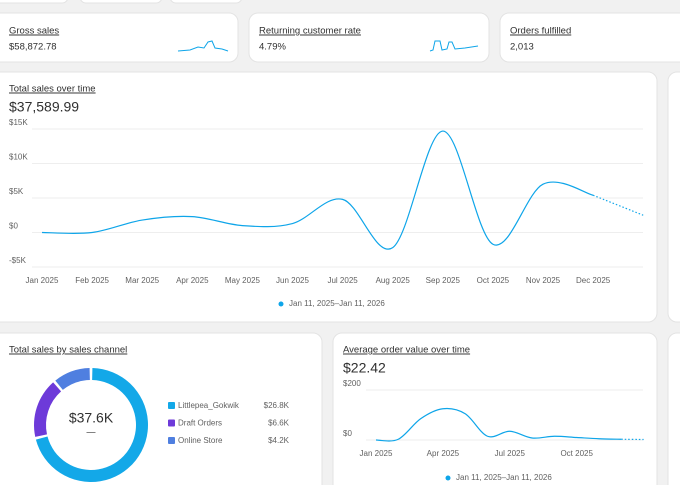 Image resolution: width=680 pixels, height=485 pixels. I want to click on x-tick-label: Sep 2025, so click(443, 280).